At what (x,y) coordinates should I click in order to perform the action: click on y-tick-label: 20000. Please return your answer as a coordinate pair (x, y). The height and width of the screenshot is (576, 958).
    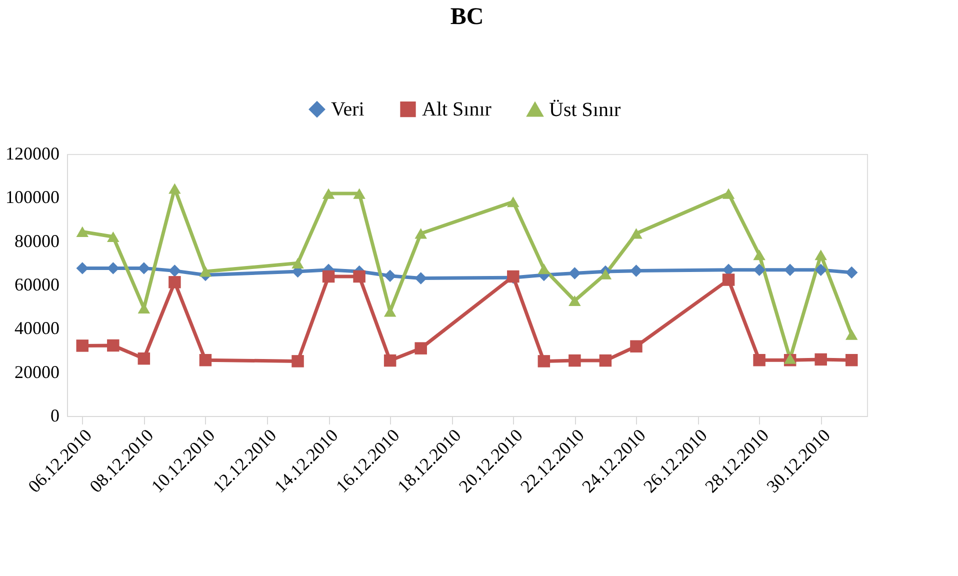
    Looking at the image, I should click on (37, 372).